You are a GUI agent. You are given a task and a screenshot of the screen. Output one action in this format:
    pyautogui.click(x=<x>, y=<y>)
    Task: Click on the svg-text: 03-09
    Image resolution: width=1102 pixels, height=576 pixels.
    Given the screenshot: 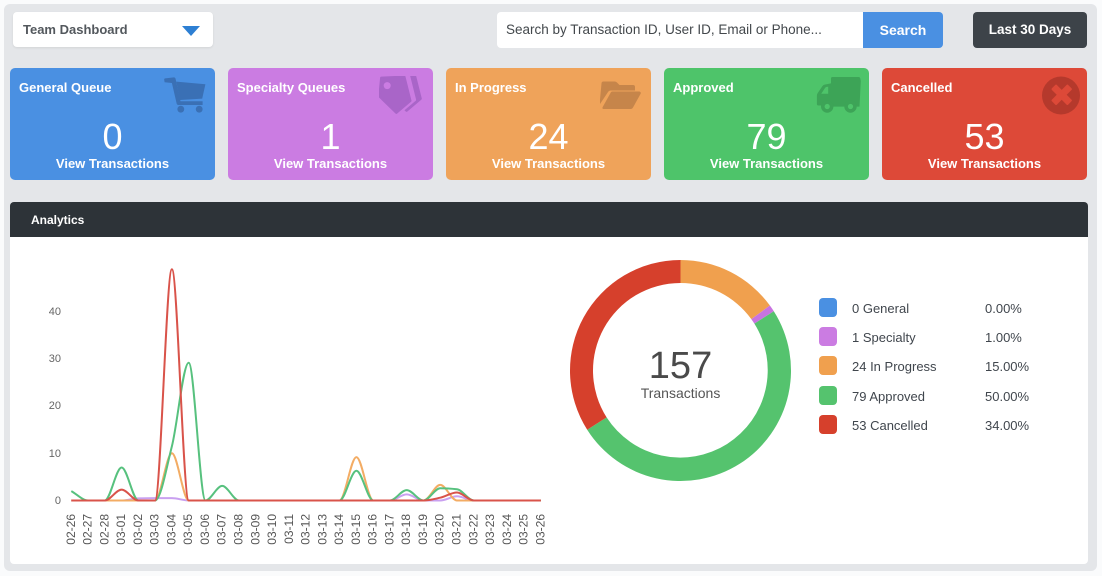 What is the action you would take?
    pyautogui.click(x=255, y=529)
    